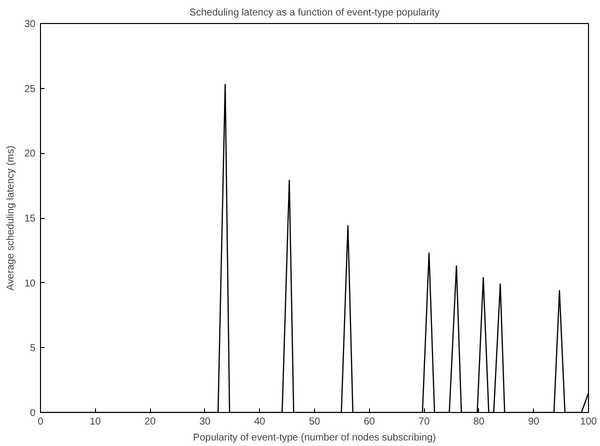 This screenshot has height=446, width=600. Describe the element at coordinates (534, 422) in the screenshot. I see `x-tick-label: 90` at that location.